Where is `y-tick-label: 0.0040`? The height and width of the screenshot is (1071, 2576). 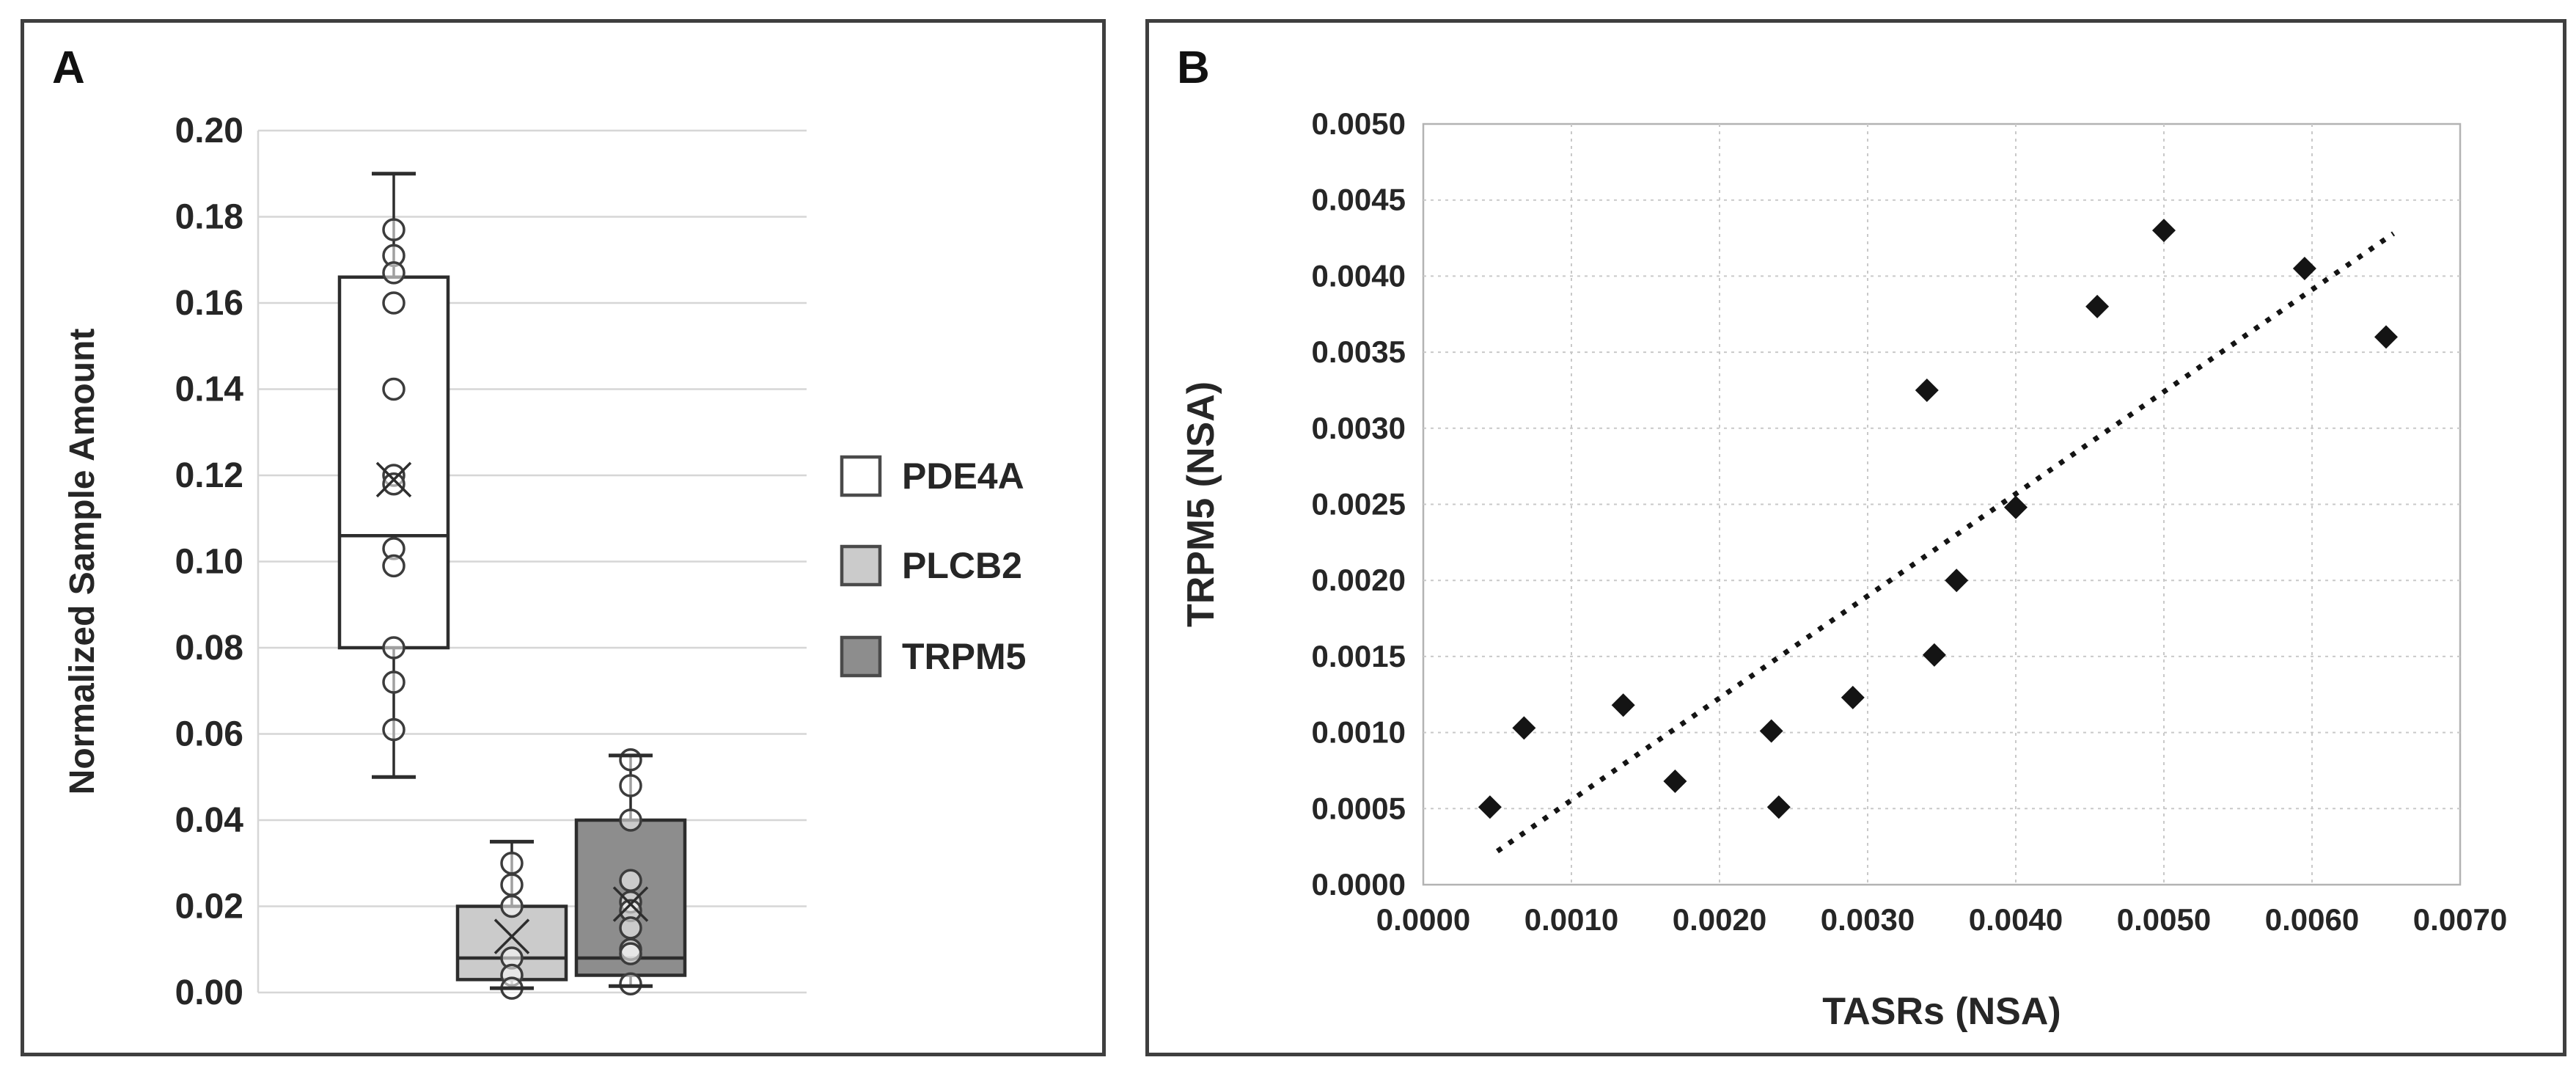 y-tick-label: 0.0040 is located at coordinates (1359, 275).